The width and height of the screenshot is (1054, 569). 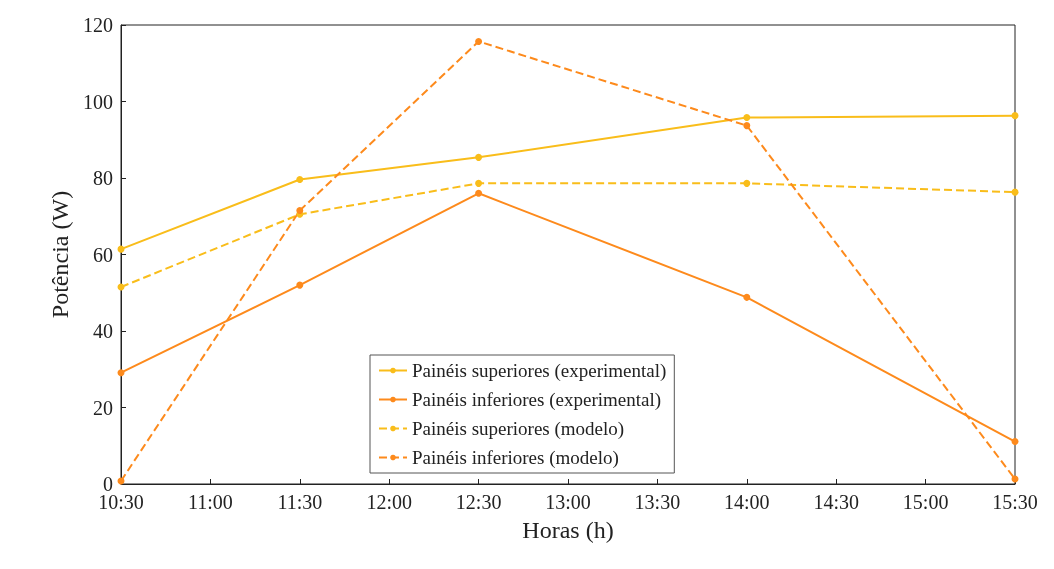 What do you see at coordinates (103, 254) in the screenshot?
I see `y-tick-label: 60` at bounding box center [103, 254].